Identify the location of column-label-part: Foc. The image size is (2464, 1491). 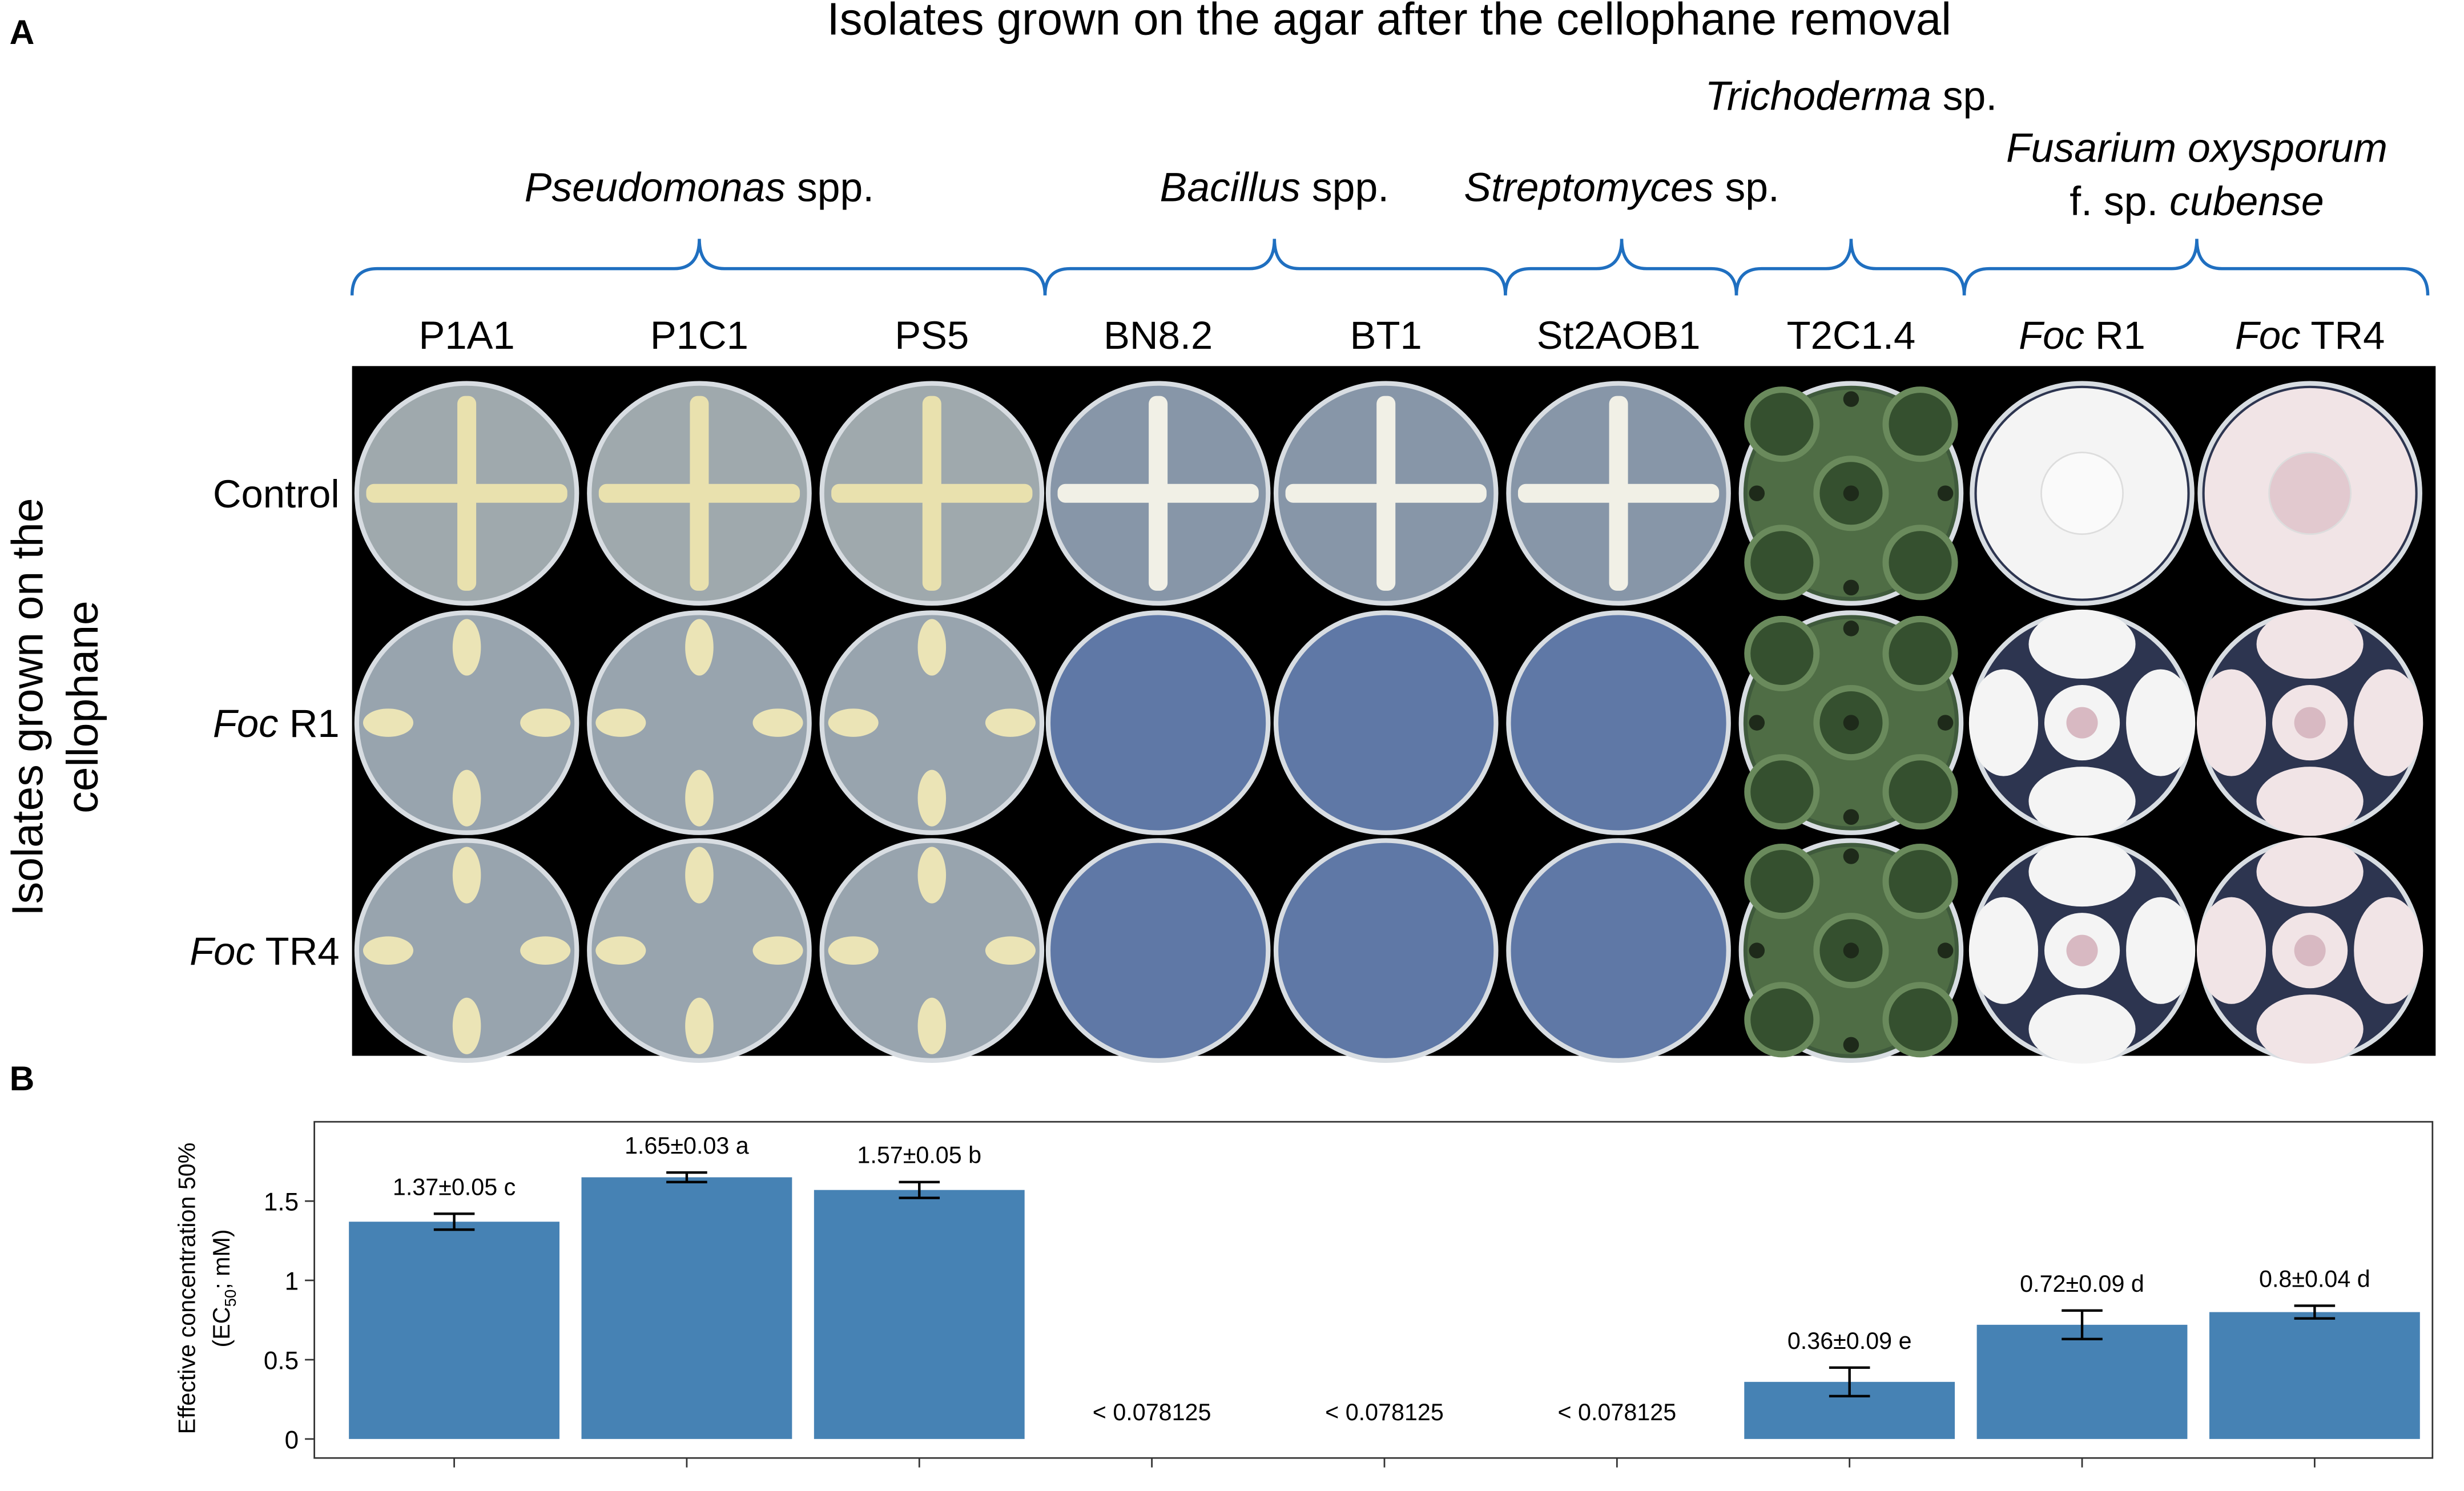
(2268, 335).